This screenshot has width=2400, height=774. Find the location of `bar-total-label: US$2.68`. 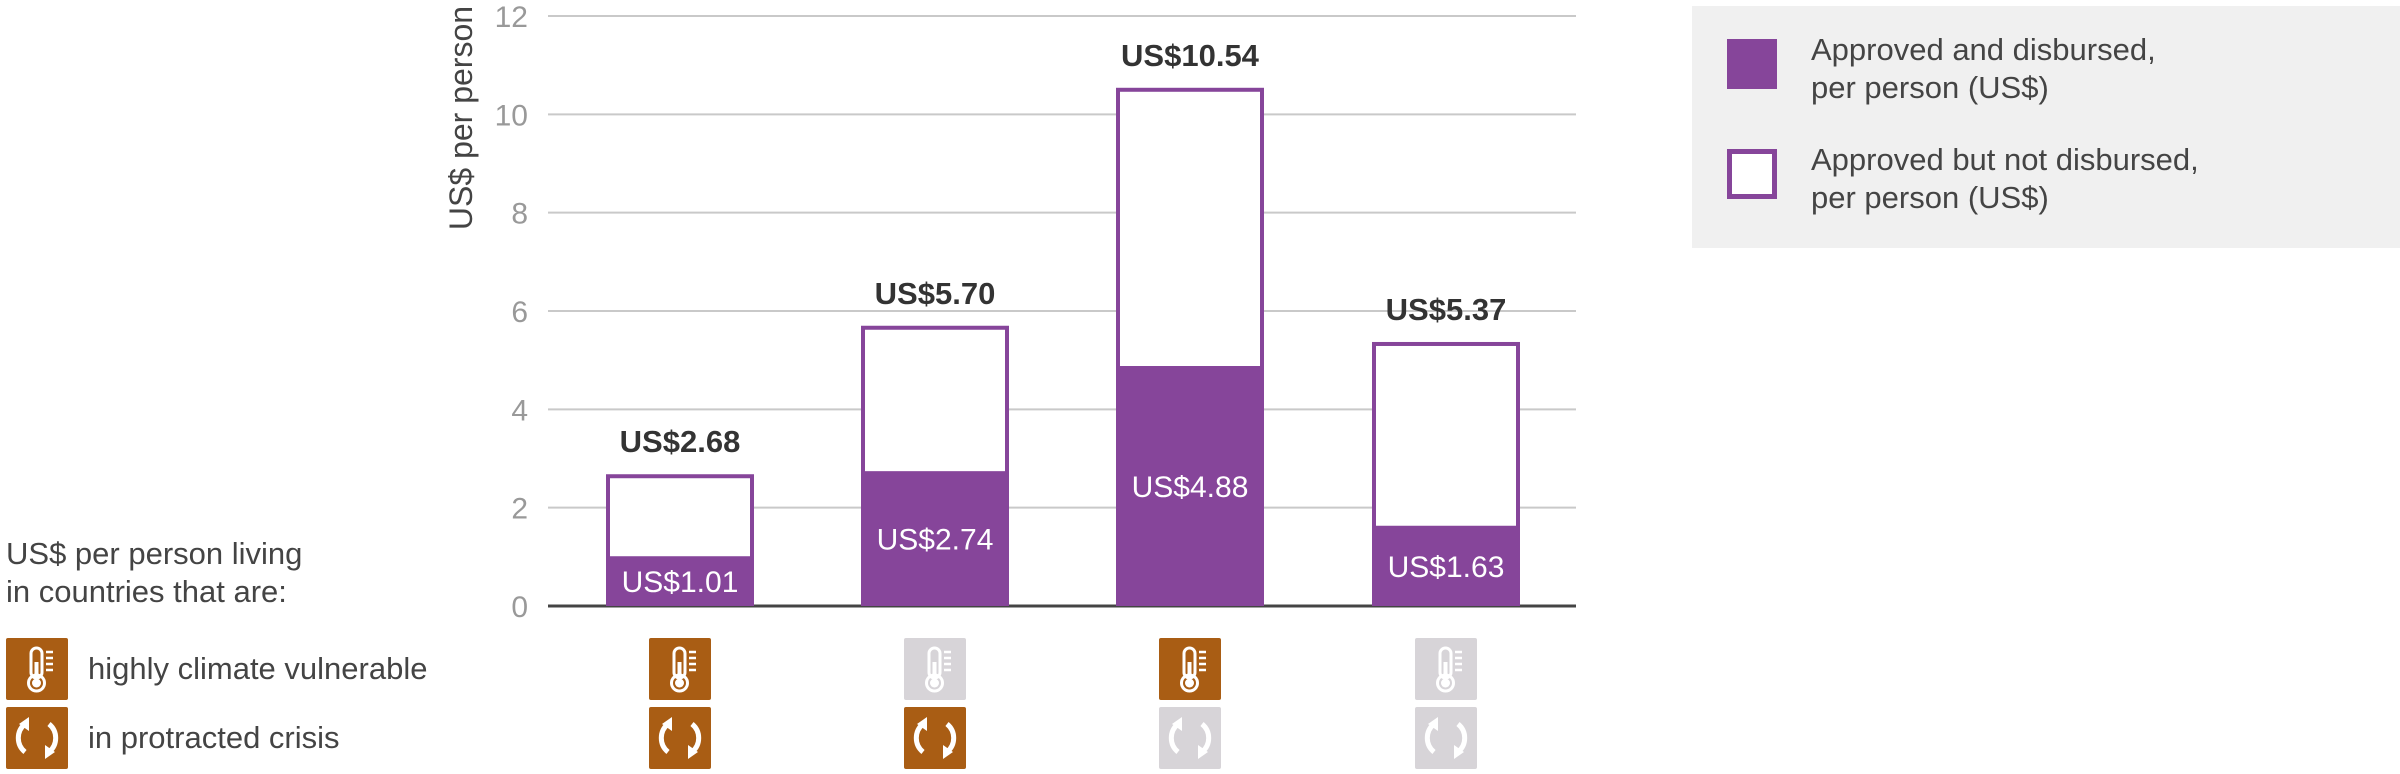

bar-total-label: US$2.68 is located at coordinates (680, 441).